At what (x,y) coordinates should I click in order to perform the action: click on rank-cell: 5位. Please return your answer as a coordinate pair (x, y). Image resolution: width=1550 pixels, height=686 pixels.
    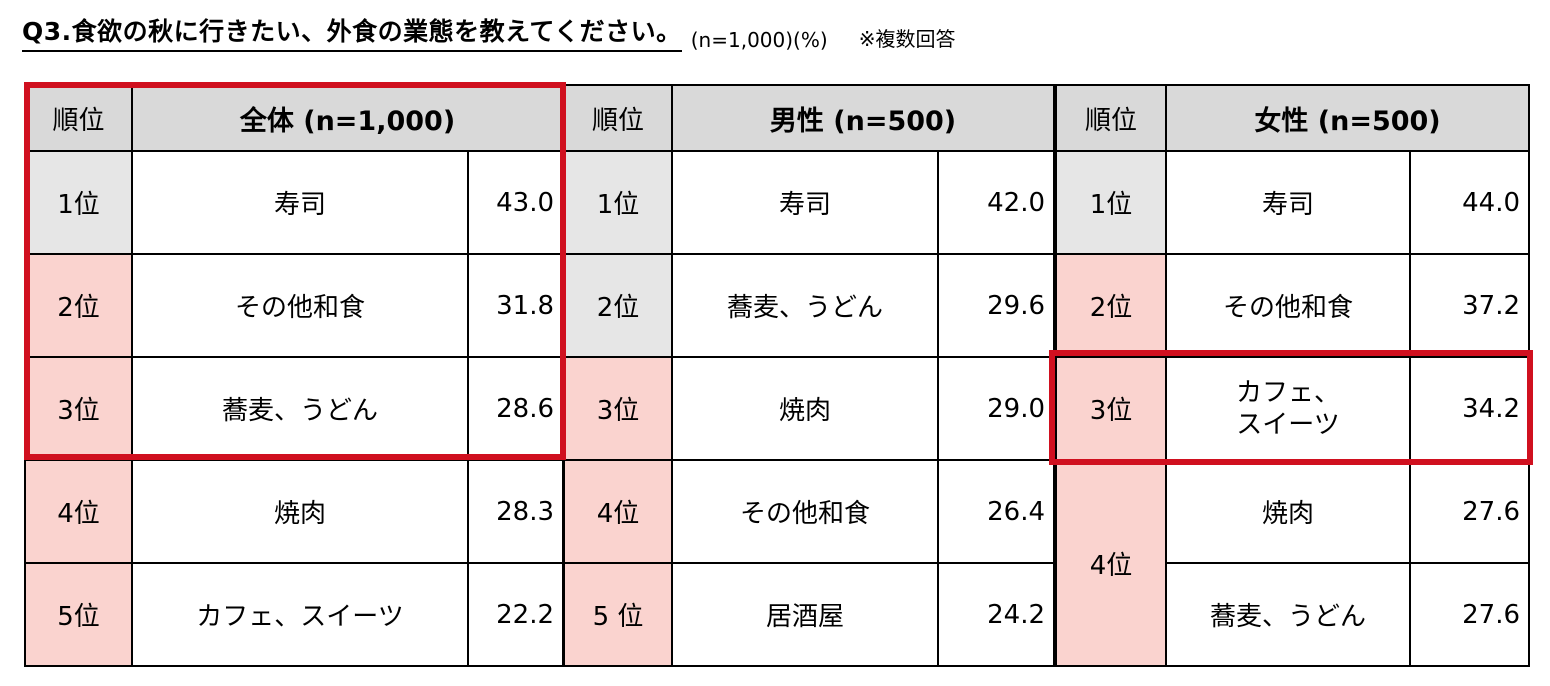
    Looking at the image, I should click on (78, 614).